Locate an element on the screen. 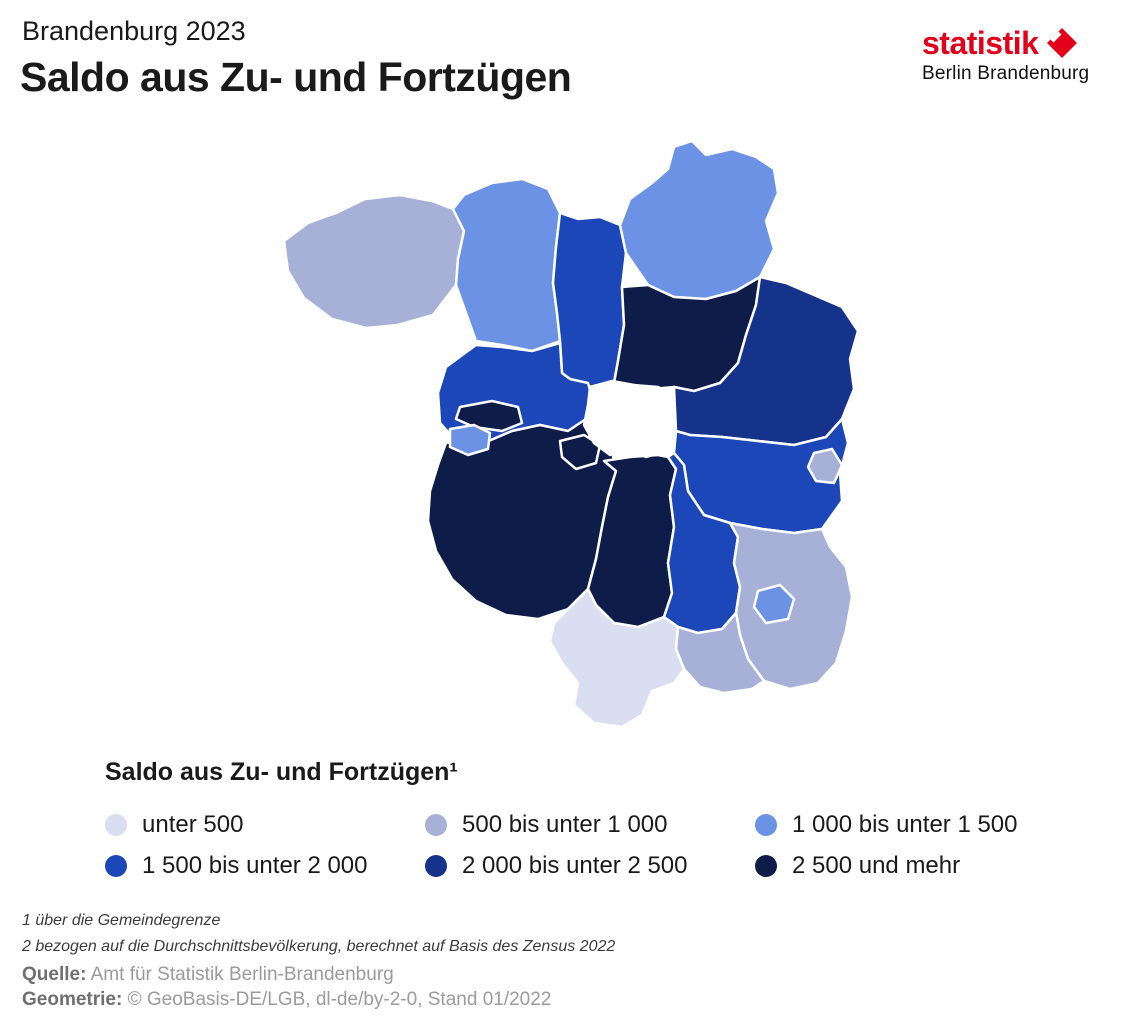 The width and height of the screenshot is (1140, 1020). legend-label: 1 500 bis unter 2 000 is located at coordinates (255, 865).